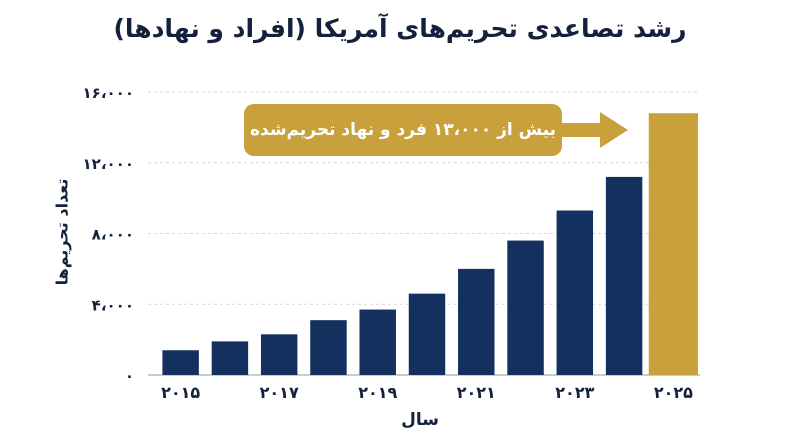 The height and width of the screenshot is (447, 800). Describe the element at coordinates (180, 392) in the screenshot. I see `x-tick-label: ۲۰۱۵` at that location.